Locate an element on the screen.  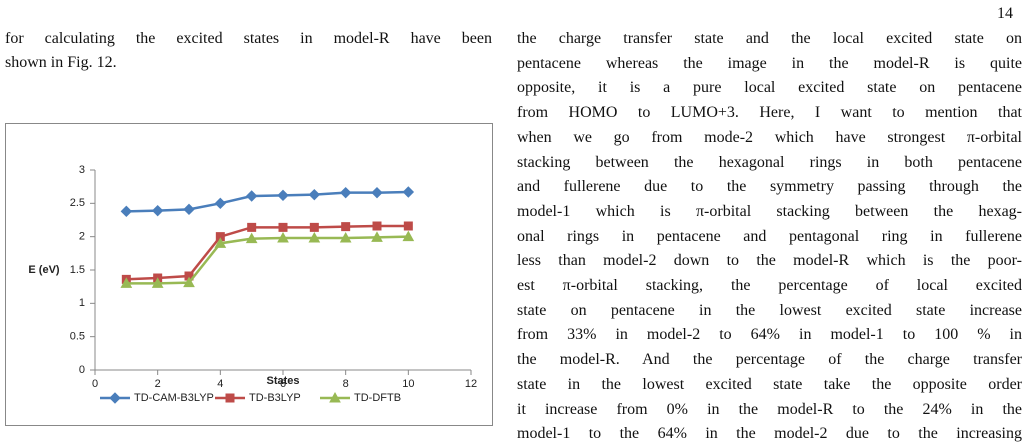
y-tick-label: 3 is located at coordinates (82, 170).